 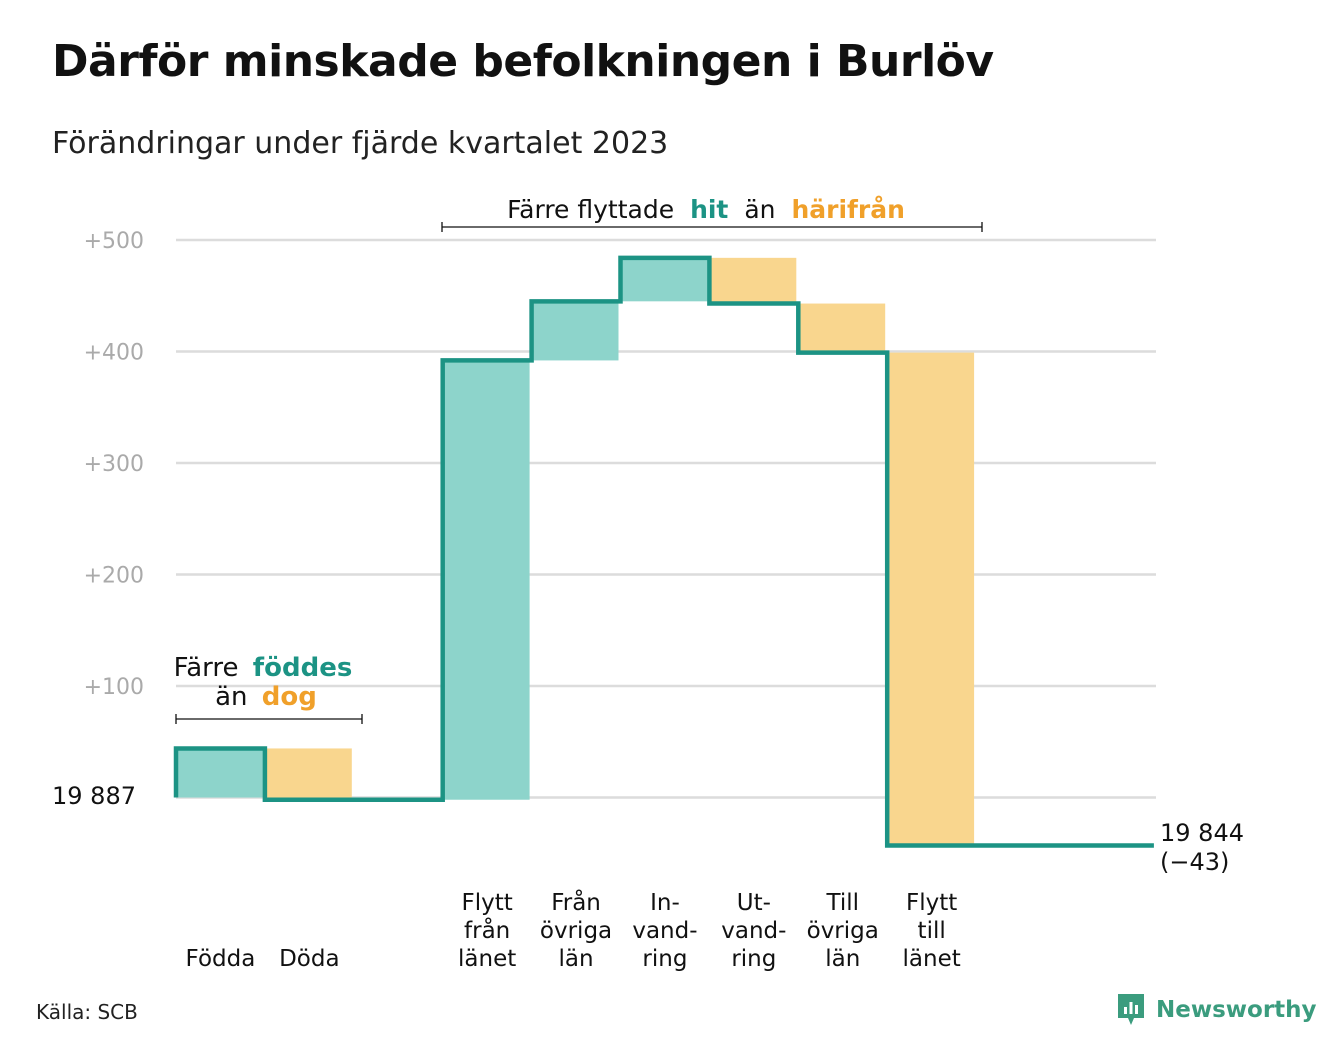 What do you see at coordinates (221, 959) in the screenshot?
I see `category-label: Födda` at bounding box center [221, 959].